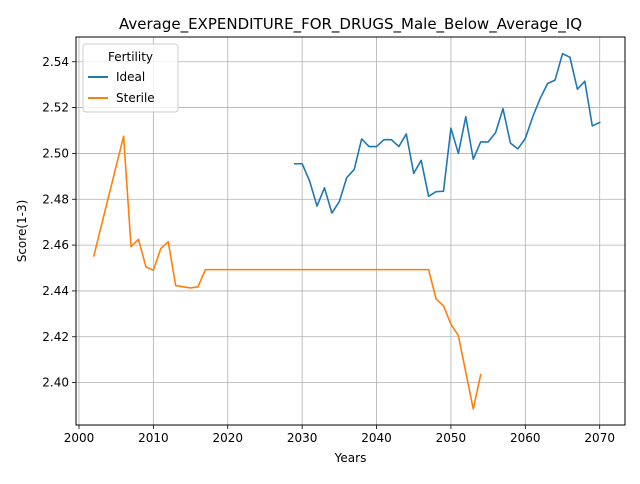  Describe the element at coordinates (79, 438) in the screenshot. I see `x-tick-label: 2000` at that location.